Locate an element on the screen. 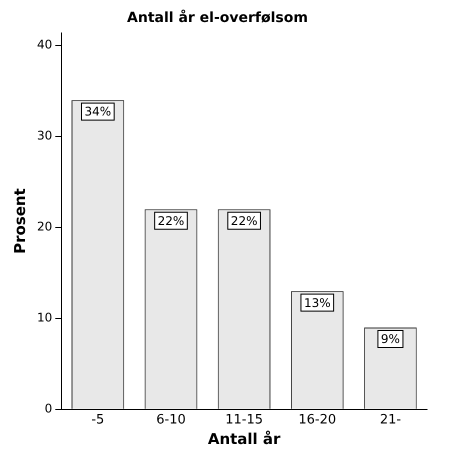 The height and width of the screenshot is (457, 455). data-label: 13% is located at coordinates (317, 303).